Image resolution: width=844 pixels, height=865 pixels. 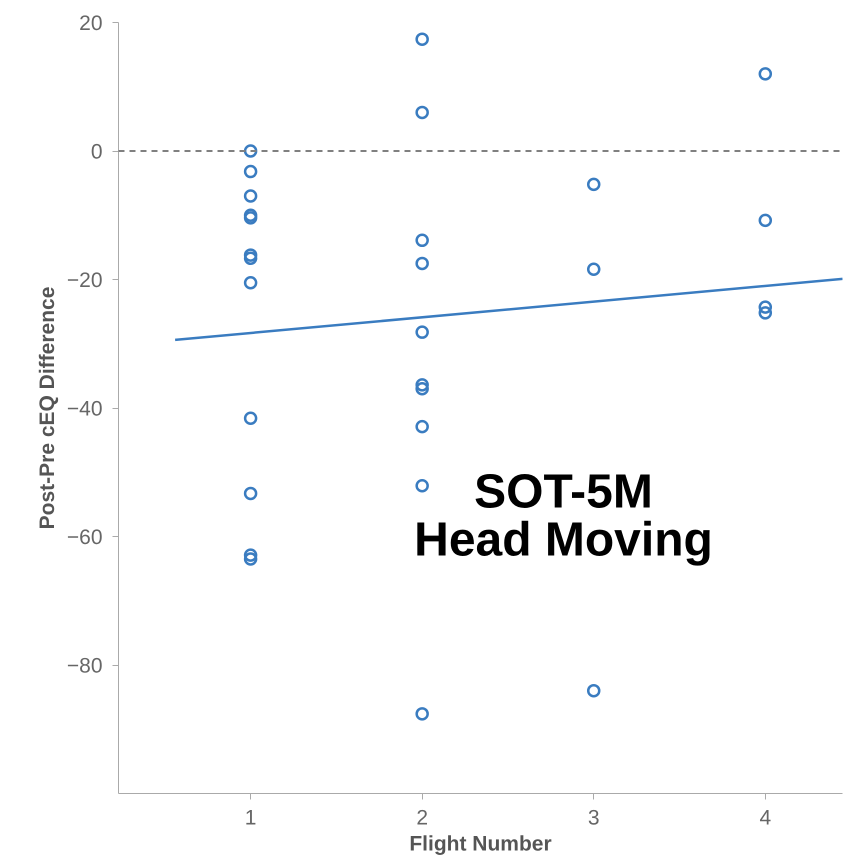 I want to click on x-tick-label: 2, so click(x=422, y=818).